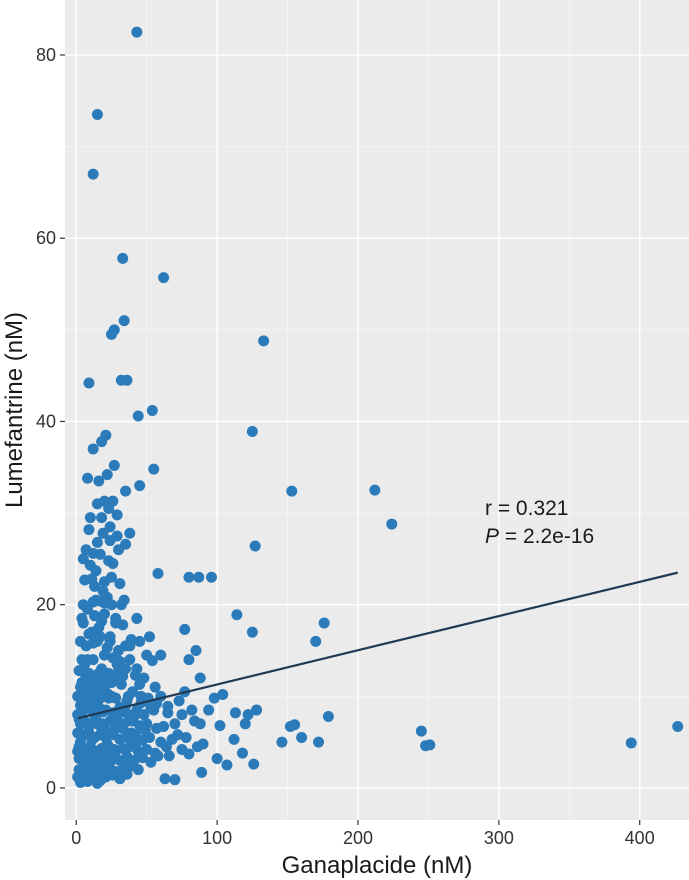 Image resolution: width=689 pixels, height=880 pixels. I want to click on annotation-p: P = 2.2e-16, so click(539, 536).